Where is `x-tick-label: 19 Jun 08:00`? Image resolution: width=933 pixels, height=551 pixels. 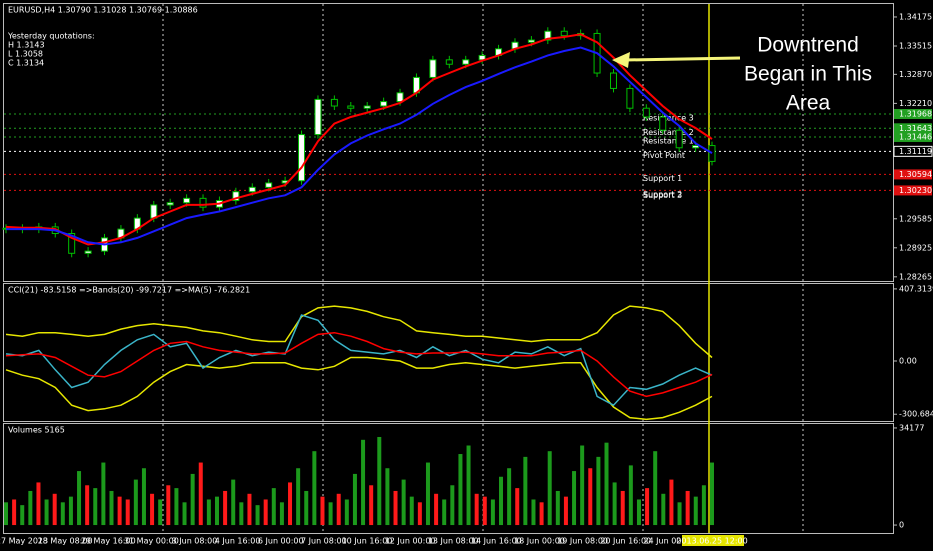 x-tick-label: 19 Jun 08:00 is located at coordinates (582, 541).